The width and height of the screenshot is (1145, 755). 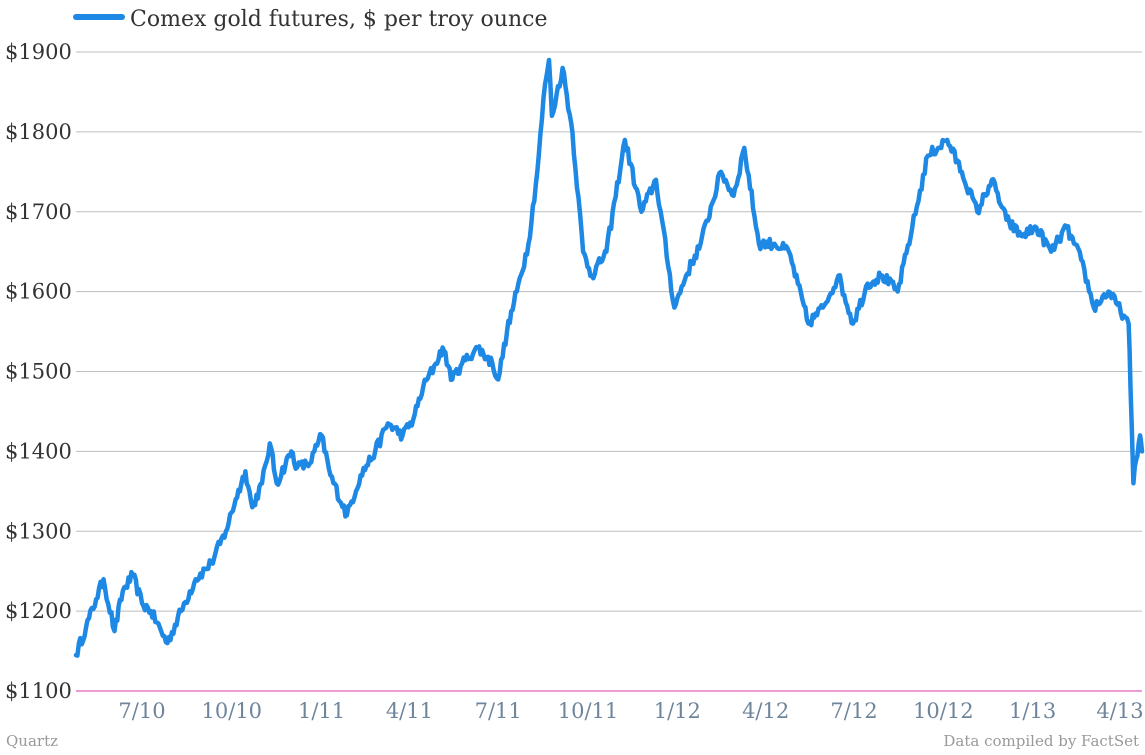 What do you see at coordinates (853, 711) in the screenshot?
I see `x-tick-label: 7/12` at bounding box center [853, 711].